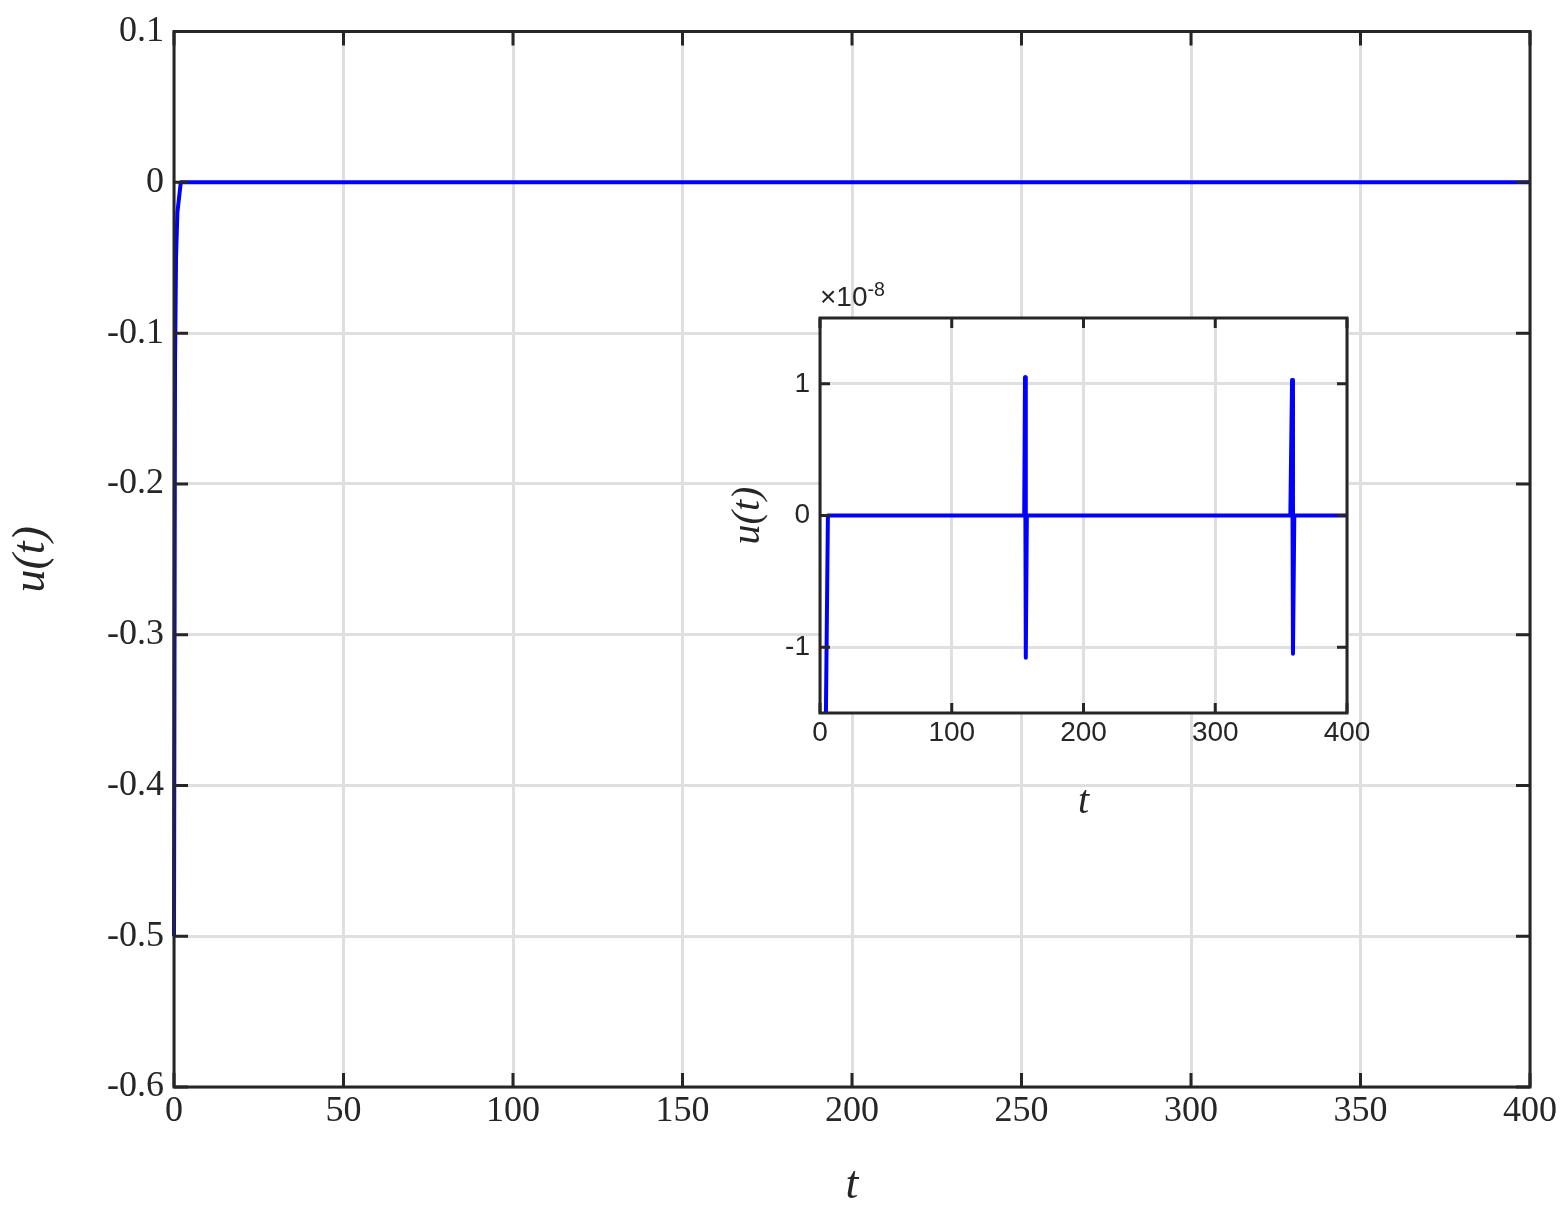 This screenshot has height=1218, width=1566. What do you see at coordinates (135, 782) in the screenshot?
I see `y-tick-label: -0.4` at bounding box center [135, 782].